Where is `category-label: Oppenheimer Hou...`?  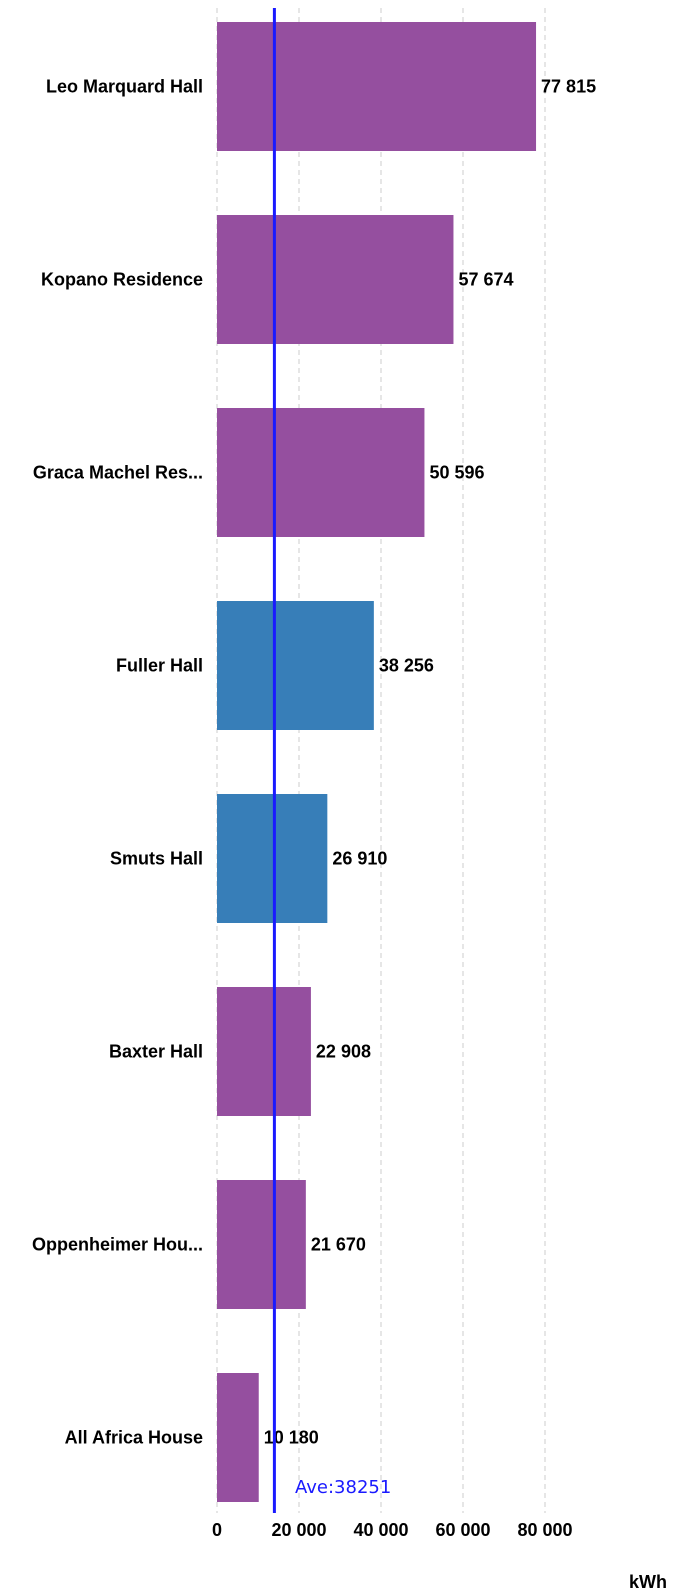 category-label: Oppenheimer Hou... is located at coordinates (117, 1245).